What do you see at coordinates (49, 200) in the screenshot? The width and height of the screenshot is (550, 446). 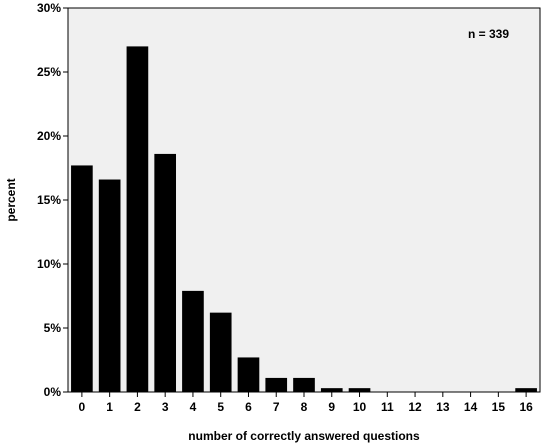 I see `y-tick-label: 15%` at bounding box center [49, 200].